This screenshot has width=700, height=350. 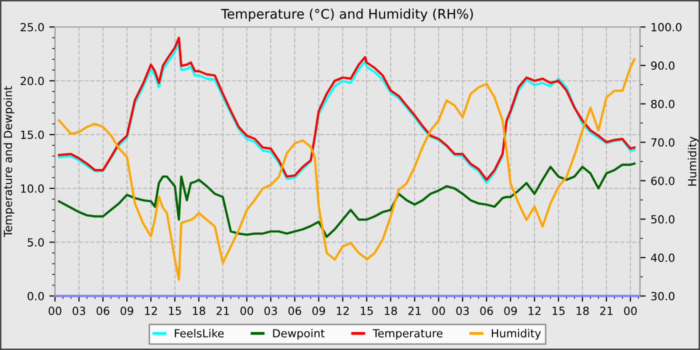 What do you see at coordinates (516, 334) in the screenshot?
I see `legend-label: Humidity` at bounding box center [516, 334].